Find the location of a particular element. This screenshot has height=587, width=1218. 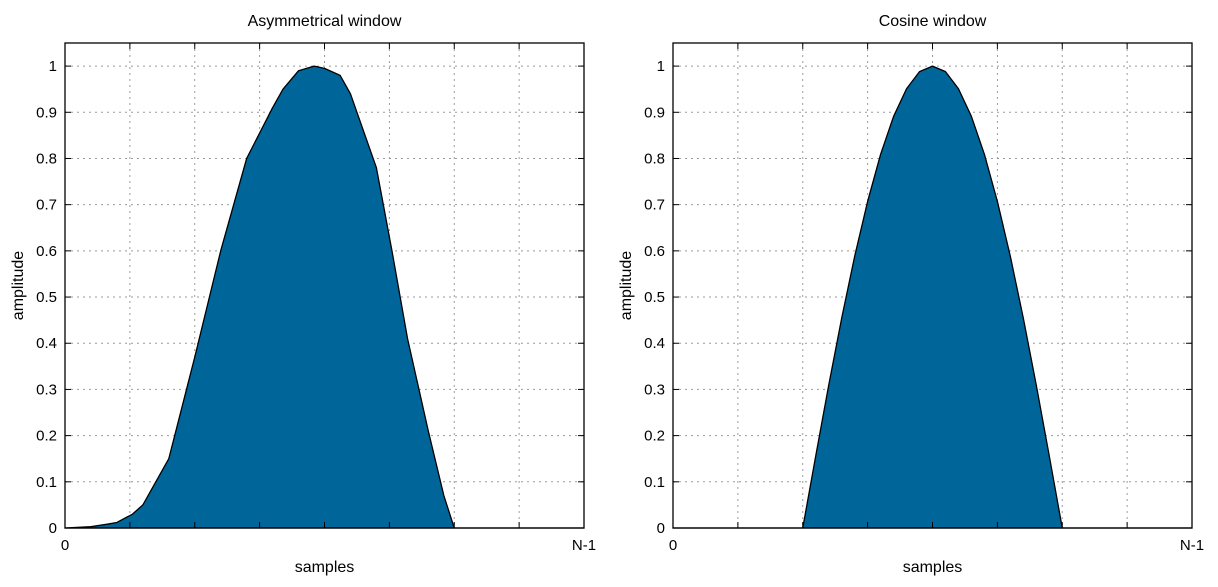

chart-title: Cosine window is located at coordinates (933, 21).